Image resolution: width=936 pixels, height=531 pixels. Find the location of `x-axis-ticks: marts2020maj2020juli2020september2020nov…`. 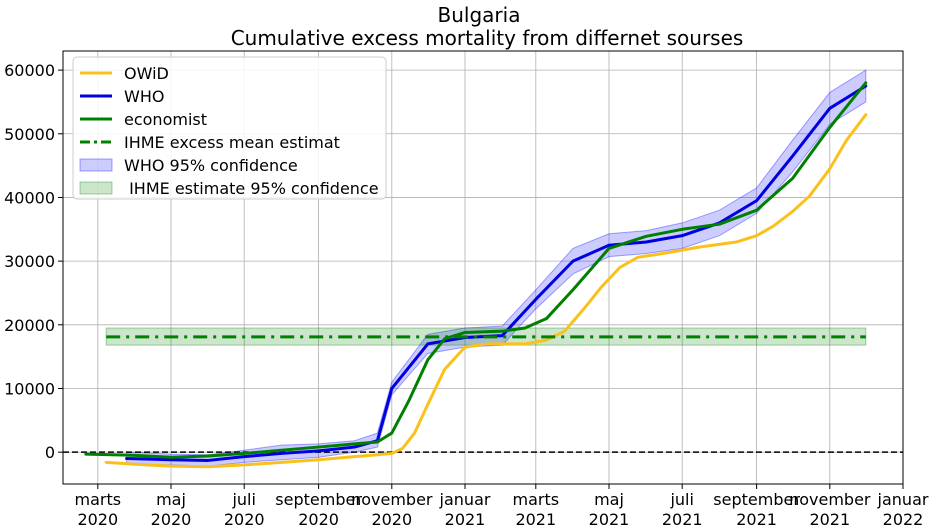

x-axis-ticks: marts2020maj2020juli2020september2020nov… is located at coordinates (502, 506).